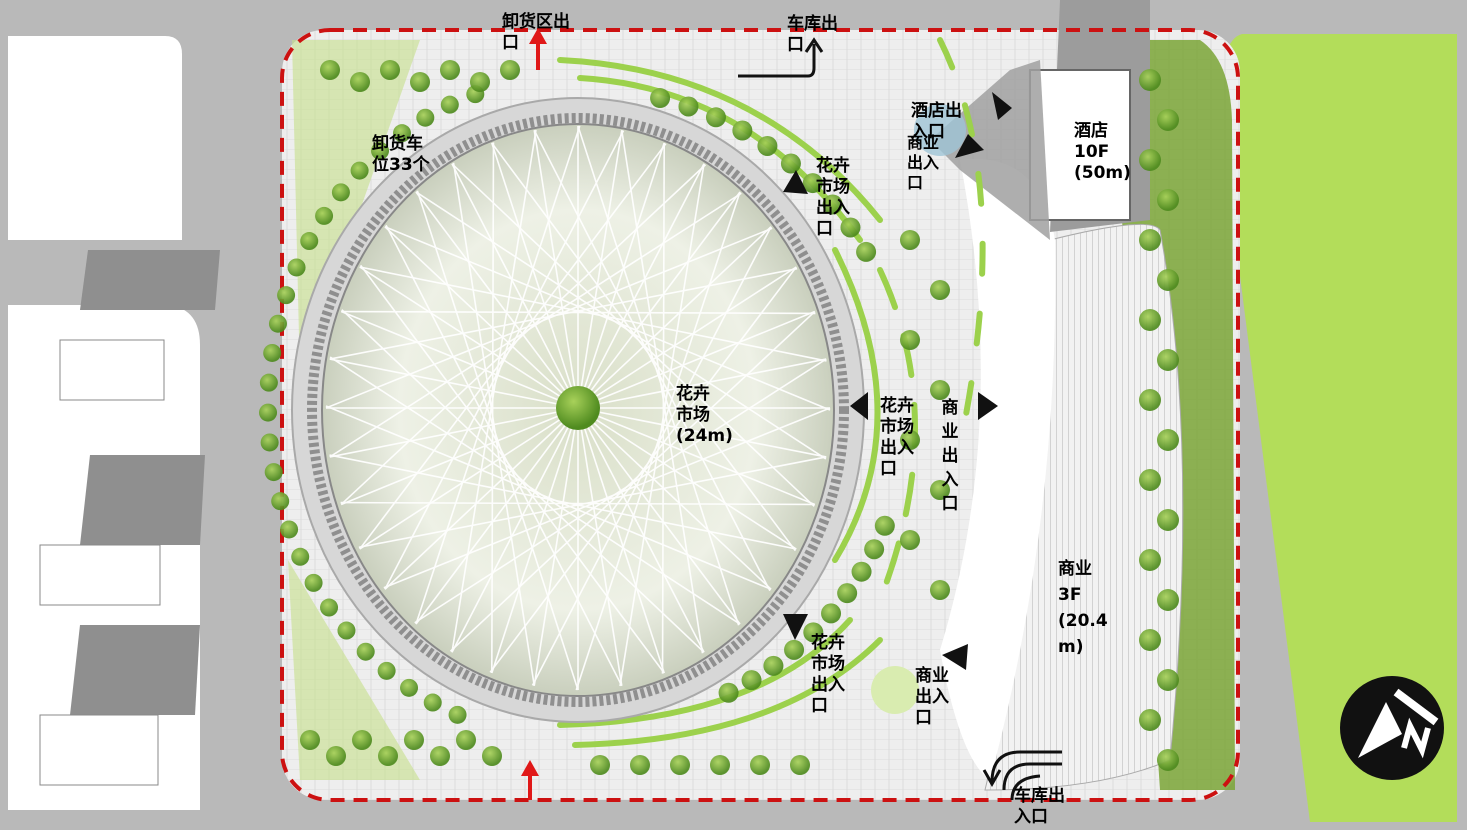 This screenshot has width=1467, height=834. Describe the element at coordinates (538, 49) in the screenshot. I see `red-entry-arrow-top` at that location.